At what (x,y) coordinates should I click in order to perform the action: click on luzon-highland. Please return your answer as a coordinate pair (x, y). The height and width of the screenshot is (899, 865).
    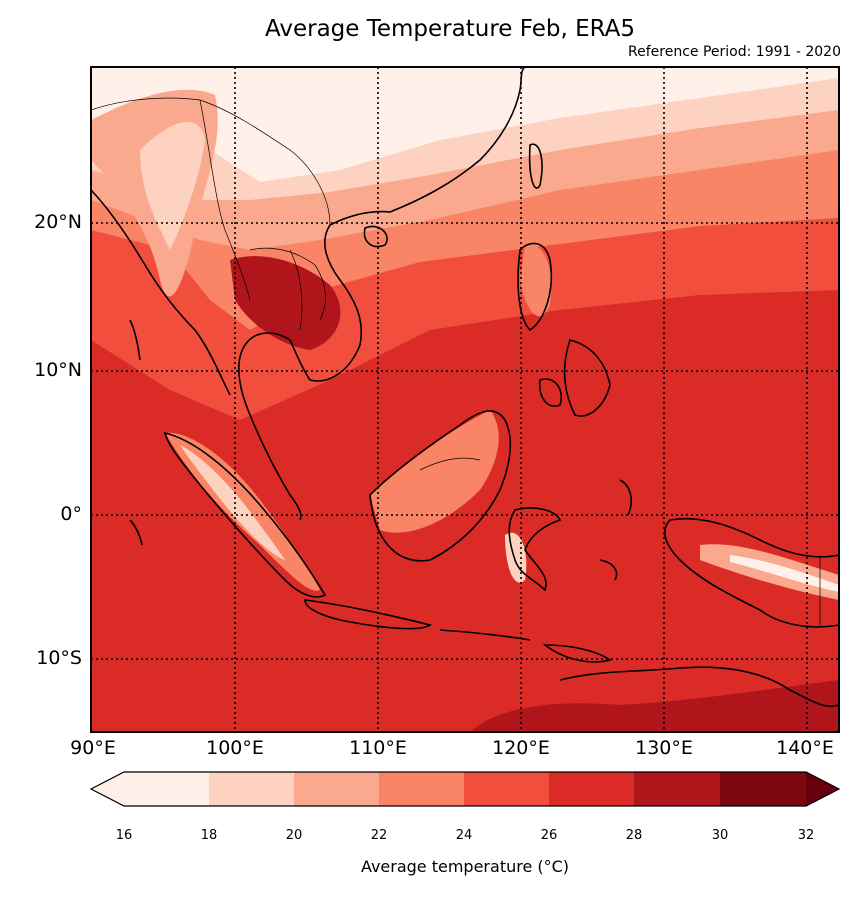
    Looking at the image, I should click on (536, 280).